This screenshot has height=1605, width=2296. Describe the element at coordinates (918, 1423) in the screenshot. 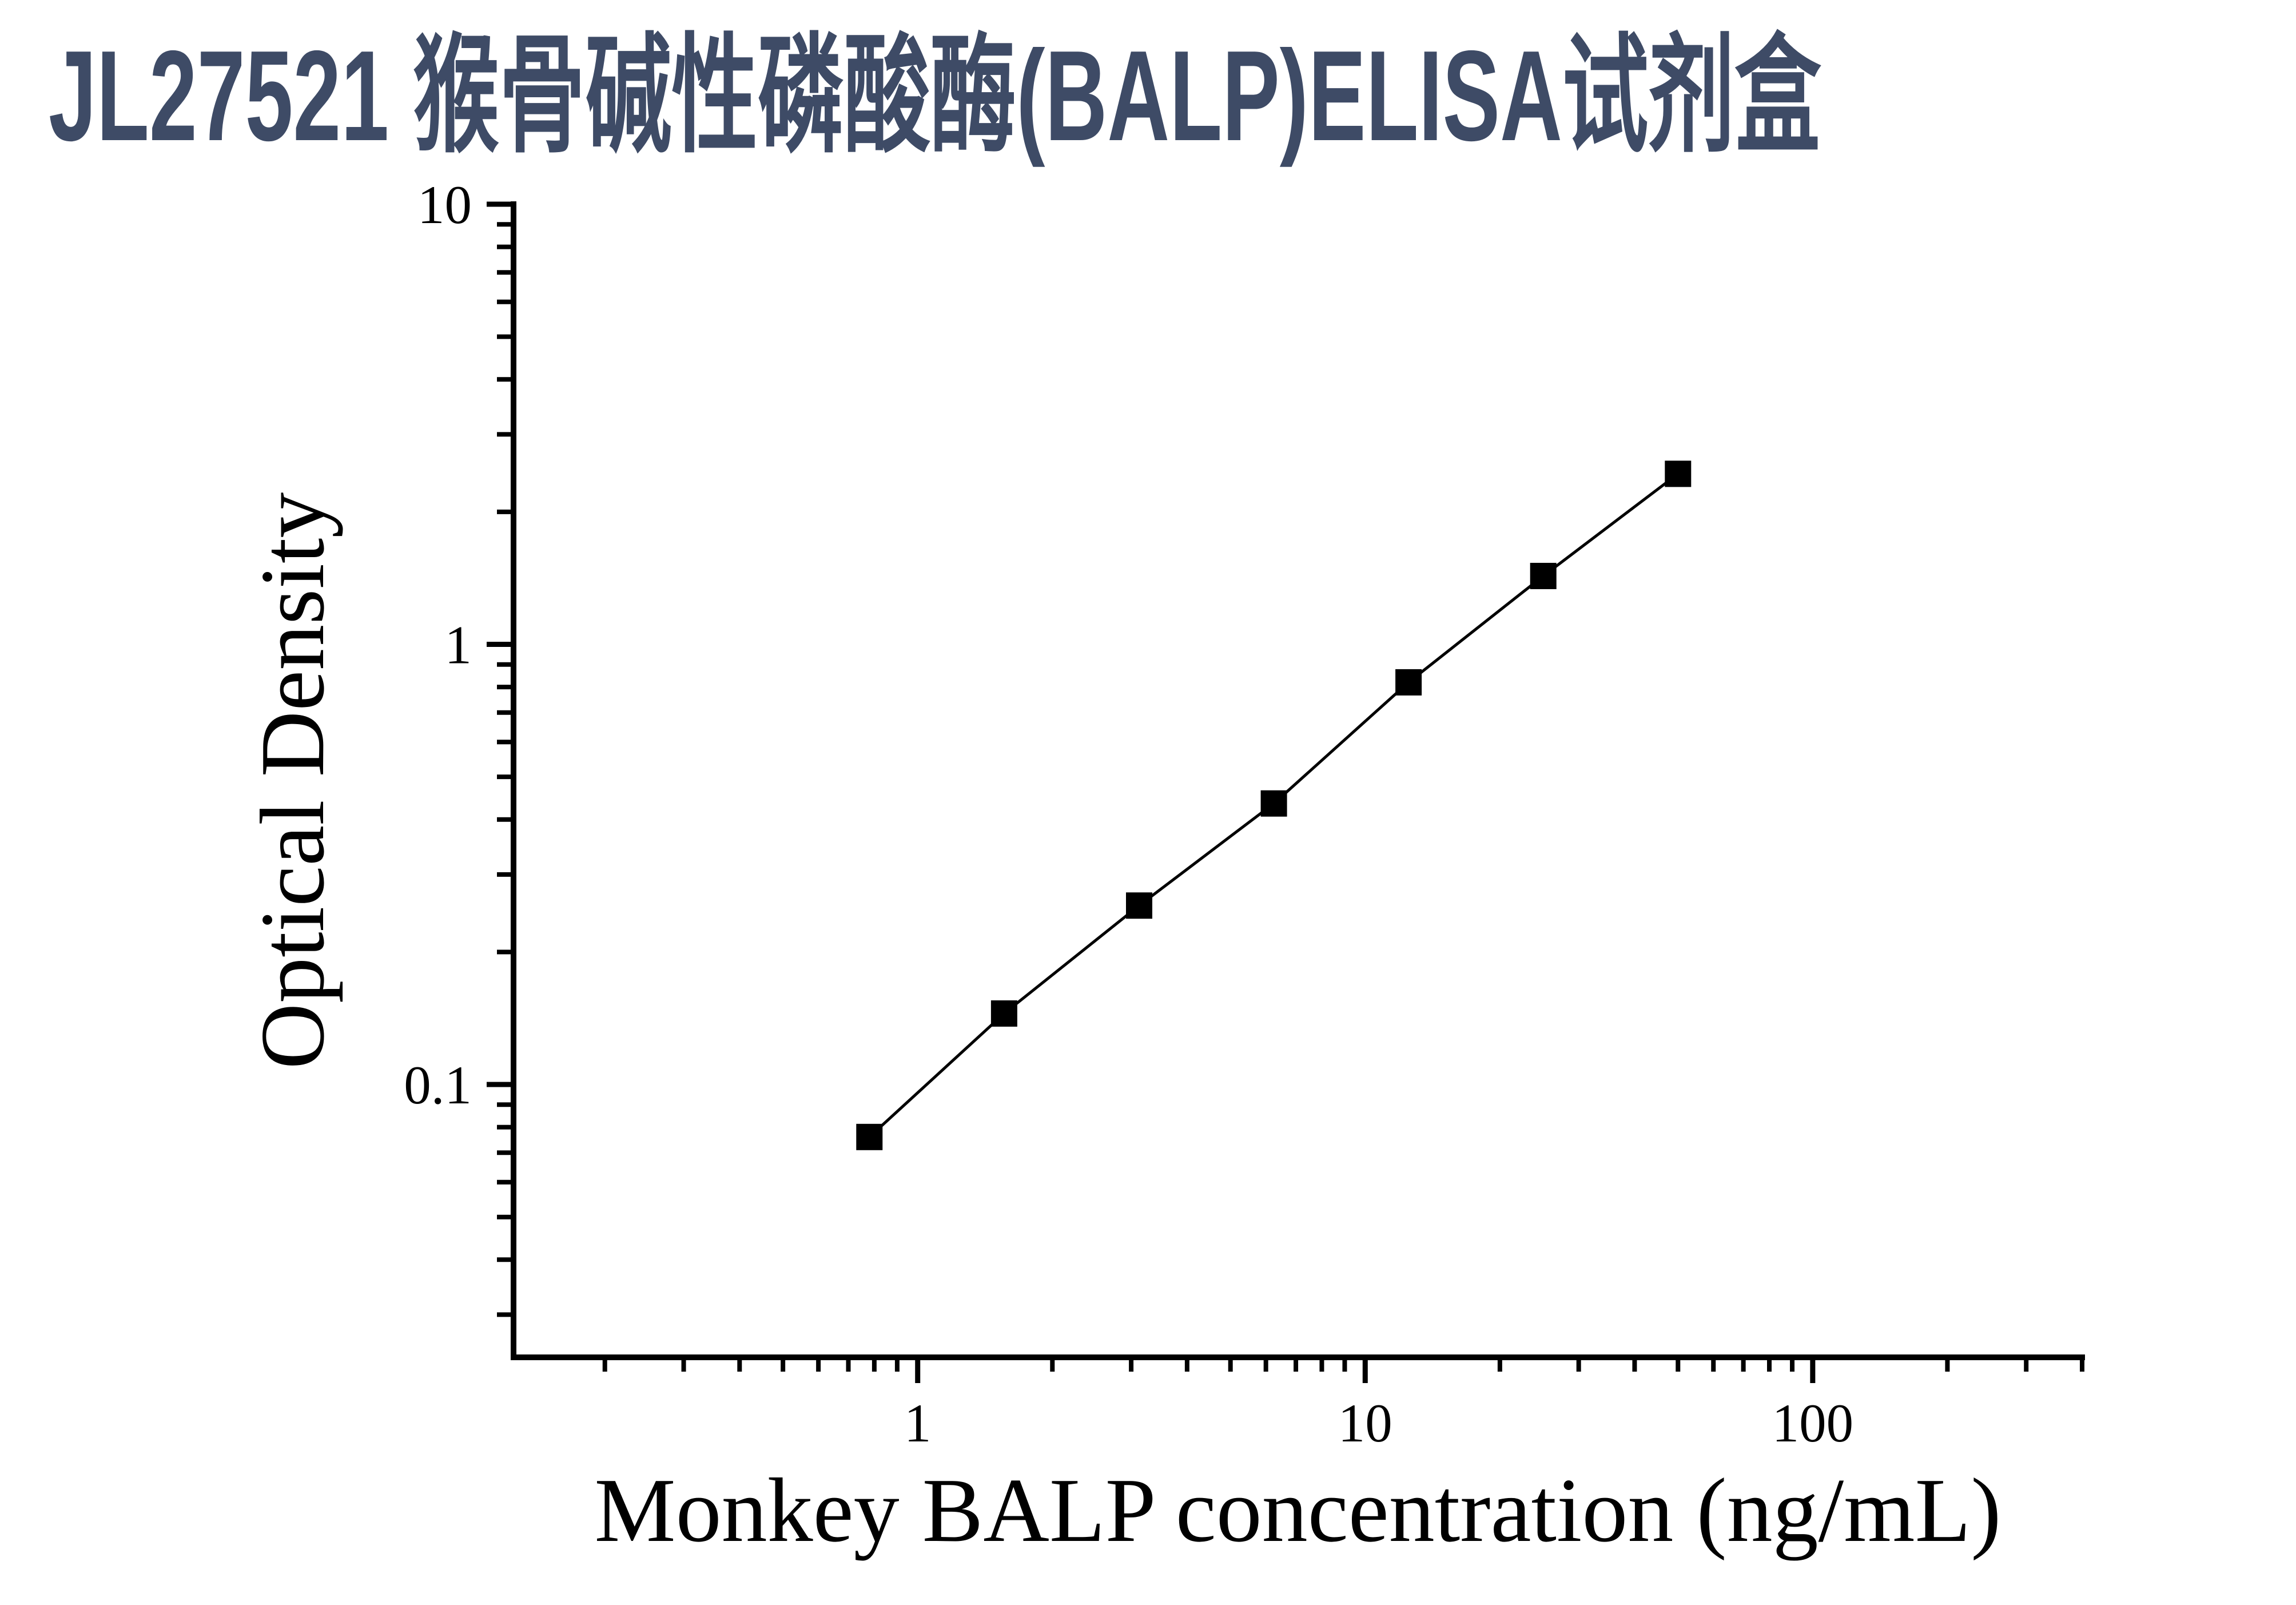

I see `x-tick-label: 1` at that location.